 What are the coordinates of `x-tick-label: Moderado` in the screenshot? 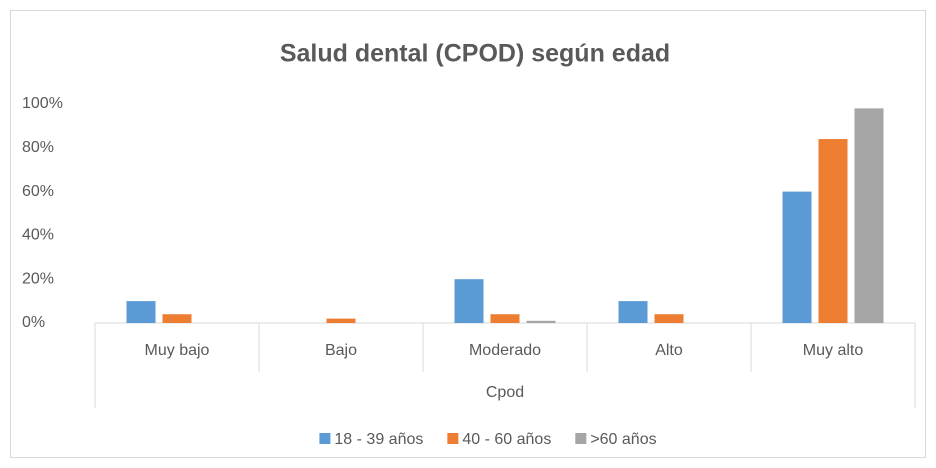 It's located at (505, 350).